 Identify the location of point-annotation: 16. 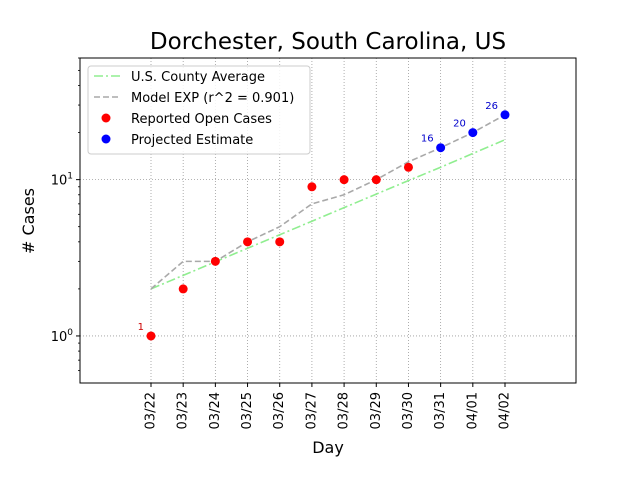
(427, 139).